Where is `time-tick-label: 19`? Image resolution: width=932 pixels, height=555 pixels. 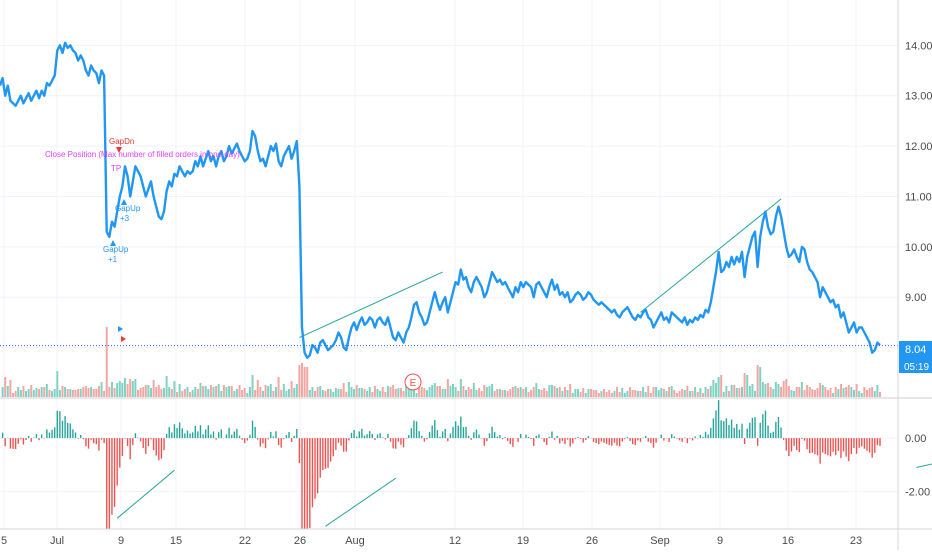 time-tick-label: 19 is located at coordinates (523, 541).